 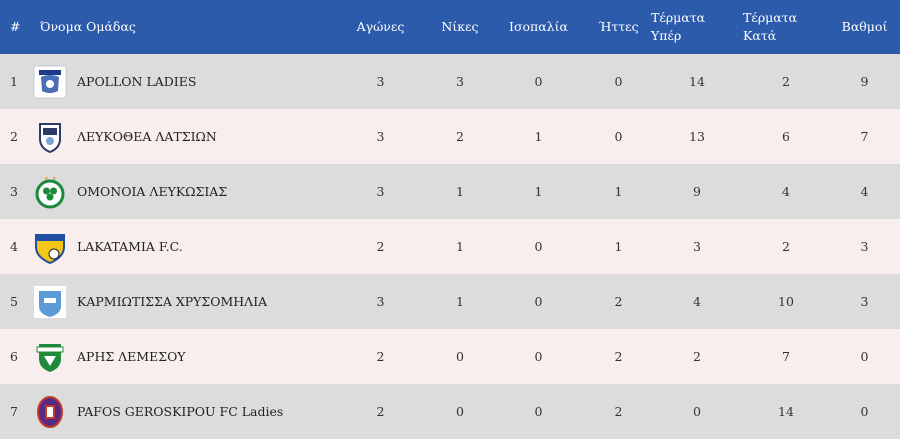 What do you see at coordinates (786, 356) in the screenshot?
I see `goals-against-cell: 7` at bounding box center [786, 356].